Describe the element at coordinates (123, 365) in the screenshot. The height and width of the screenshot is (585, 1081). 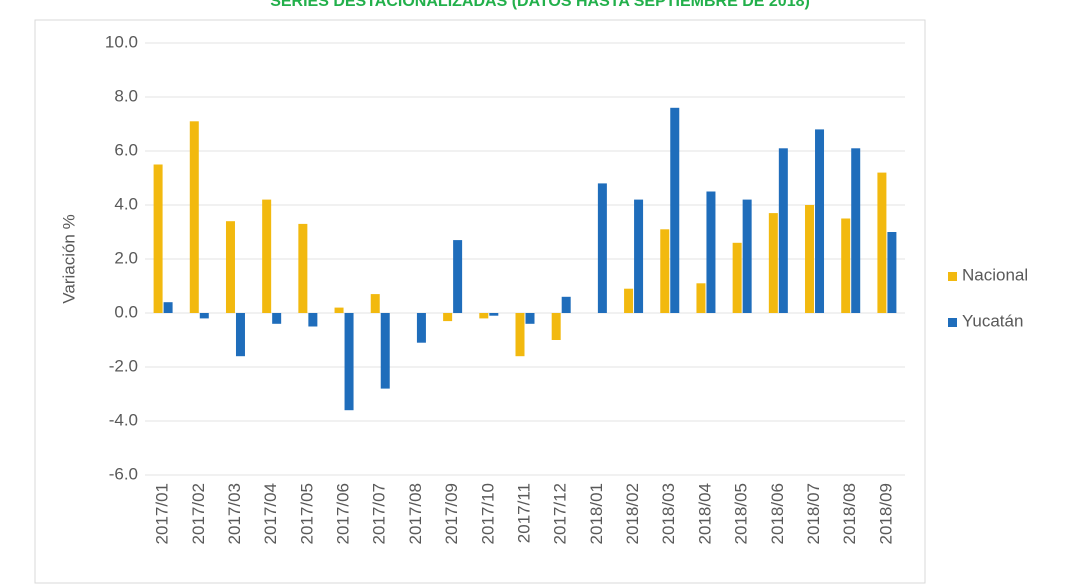
I see `y-tick-label: -2.0` at that location.